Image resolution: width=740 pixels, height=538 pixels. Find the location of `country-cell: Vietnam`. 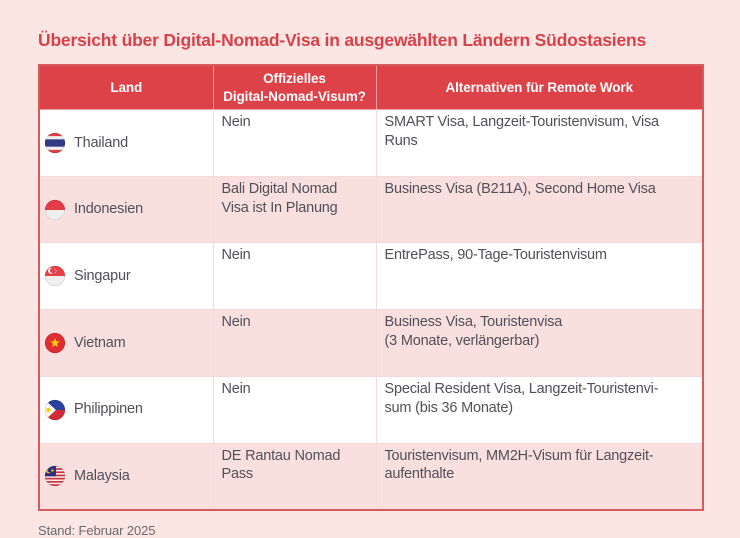

country-cell: Vietnam is located at coordinates (126, 343).